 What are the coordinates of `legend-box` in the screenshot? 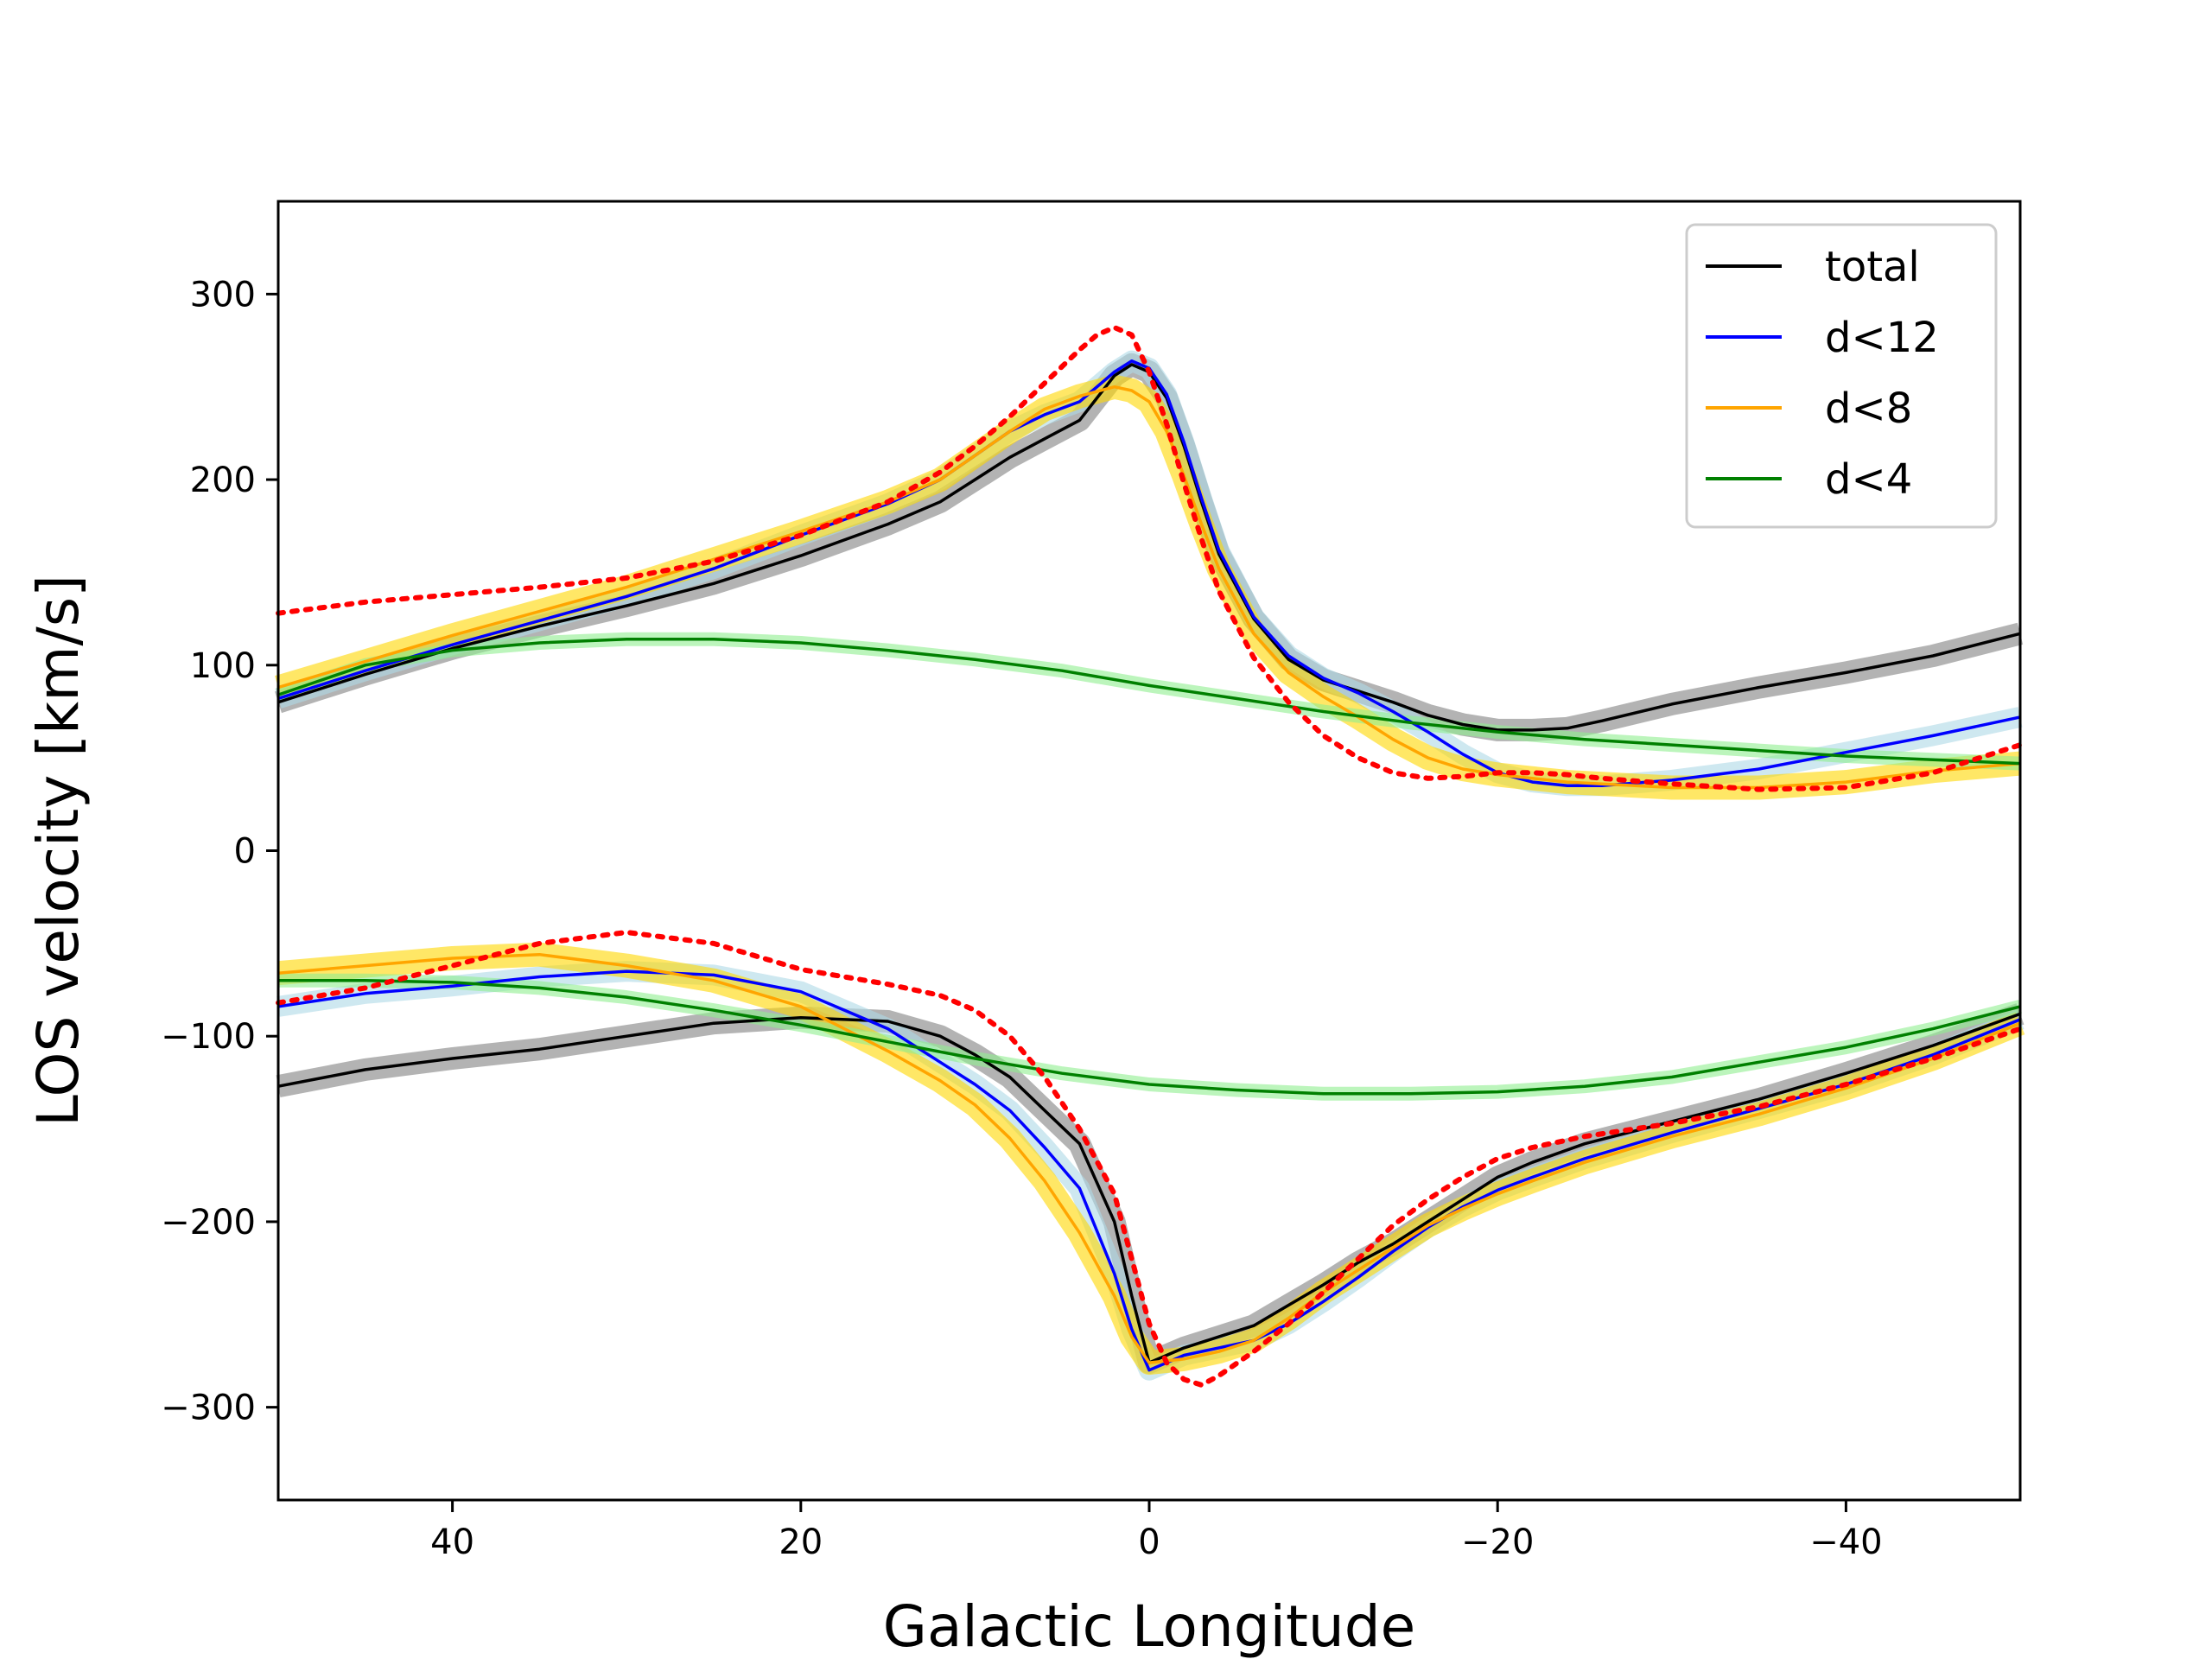 It's located at (1841, 376).